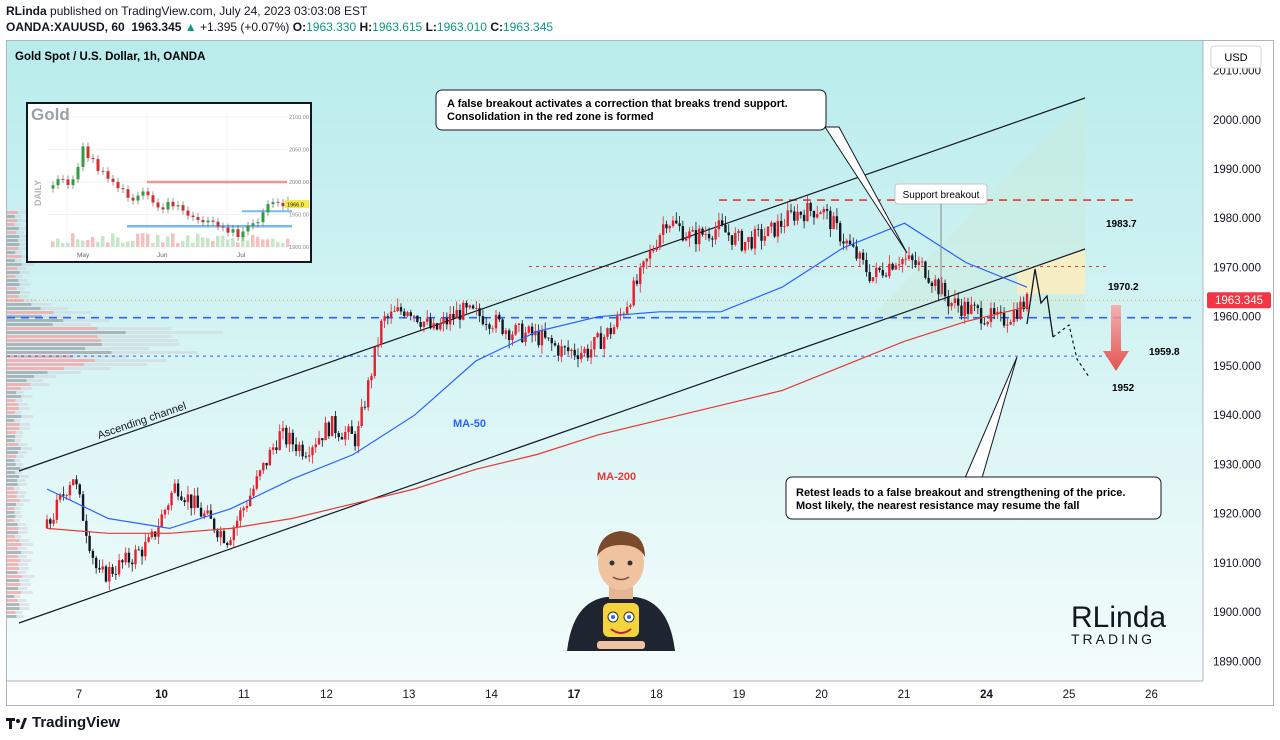 This screenshot has width=1280, height=740. I want to click on inset-month-label: May, so click(83, 255).